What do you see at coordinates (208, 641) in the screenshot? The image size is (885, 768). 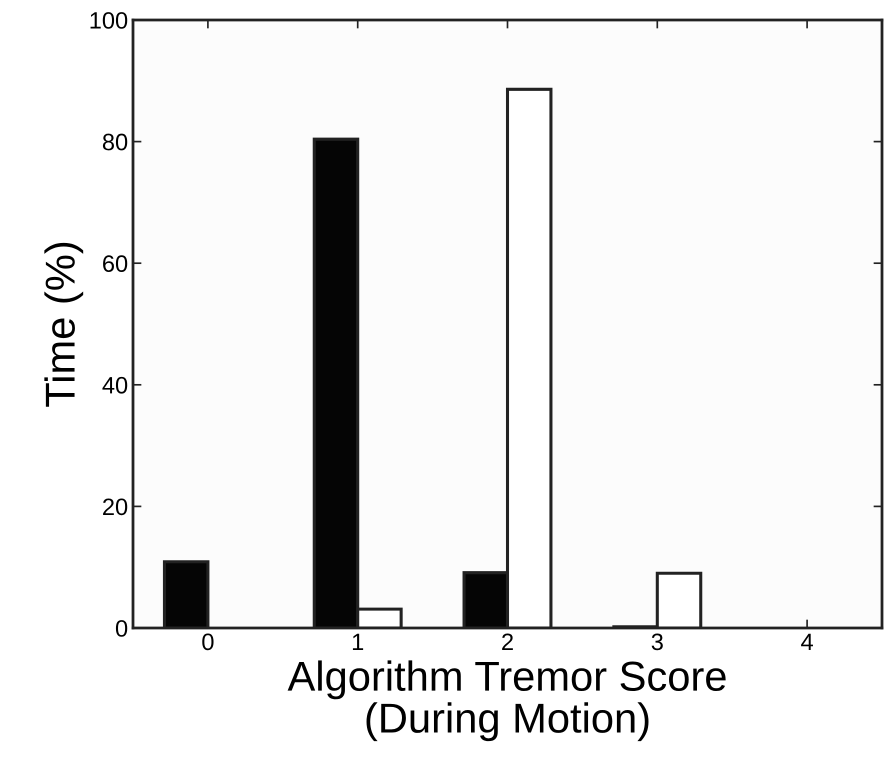 I see `x-tick-label: 0` at bounding box center [208, 641].